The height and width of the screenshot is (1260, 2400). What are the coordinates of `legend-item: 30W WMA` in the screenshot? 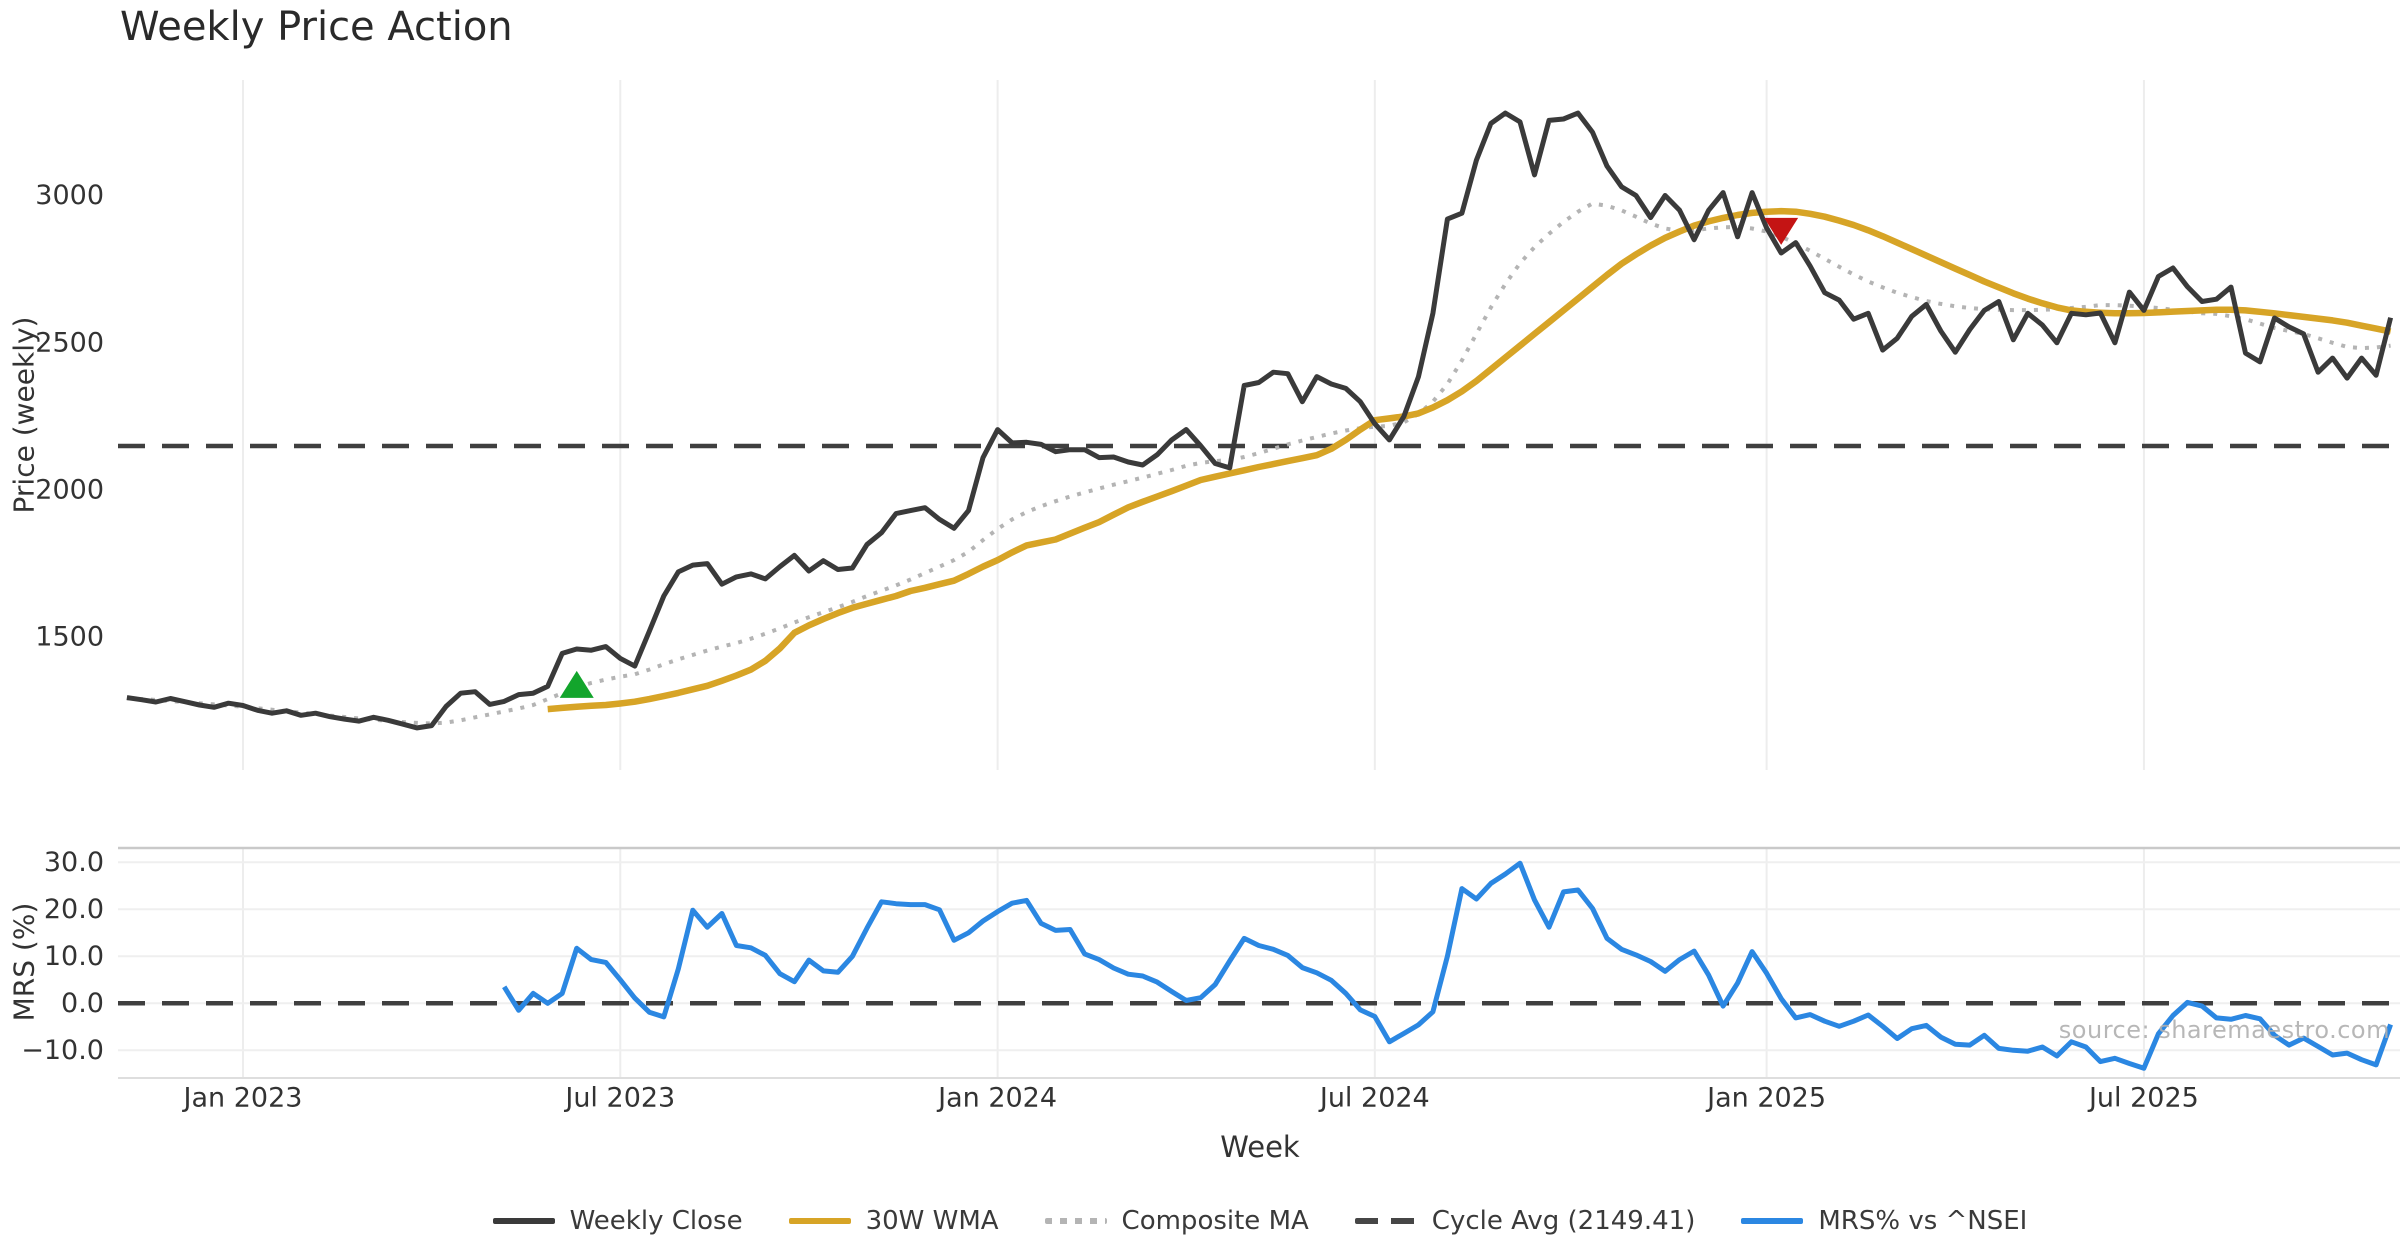 It's located at (893, 1221).